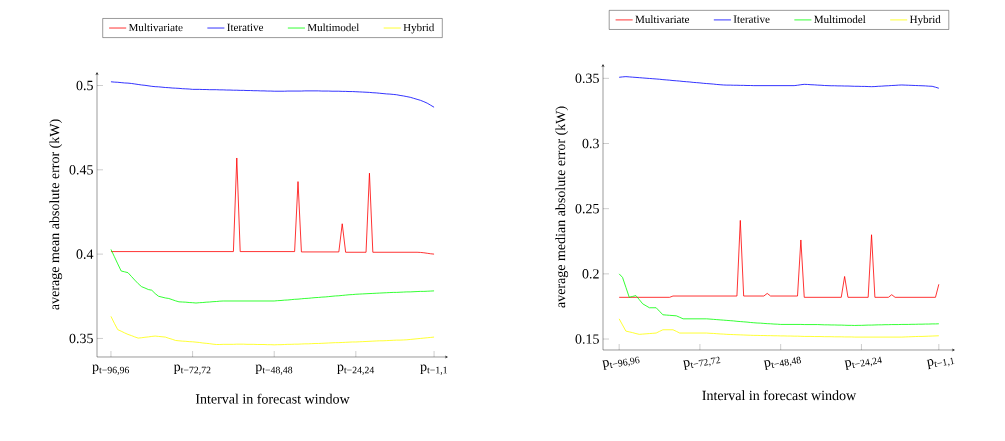 The width and height of the screenshot is (1005, 441). What do you see at coordinates (590, 274) in the screenshot?
I see `y-tick-label: 0.2` at bounding box center [590, 274].